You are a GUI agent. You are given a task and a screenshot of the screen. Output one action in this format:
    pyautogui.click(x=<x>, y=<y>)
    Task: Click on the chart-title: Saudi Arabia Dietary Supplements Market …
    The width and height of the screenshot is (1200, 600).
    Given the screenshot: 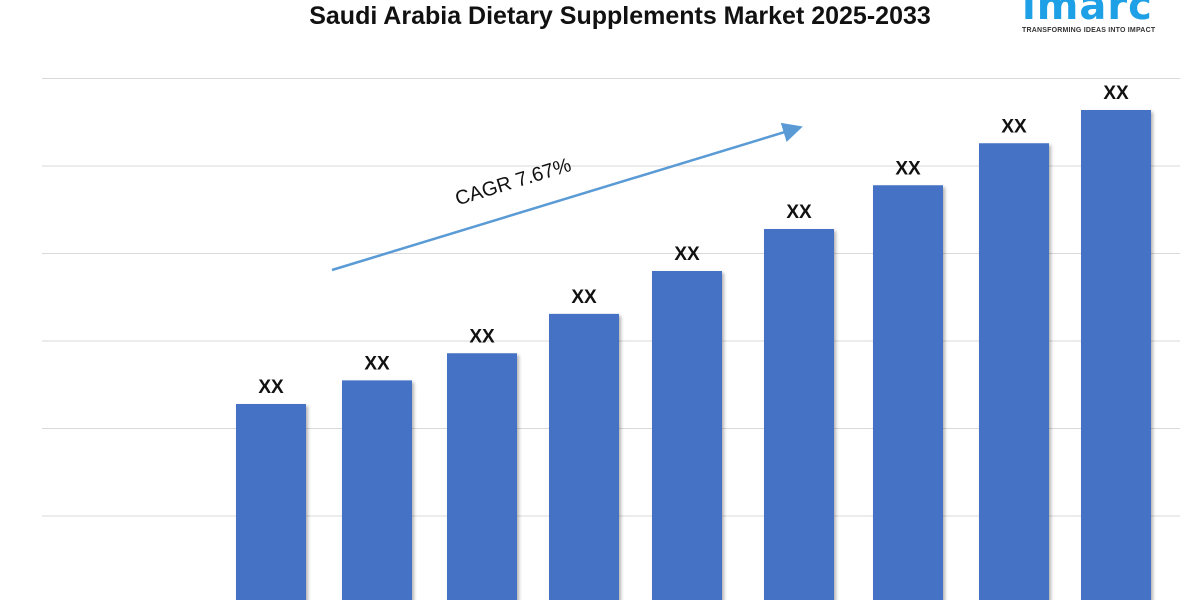 What is the action you would take?
    pyautogui.click(x=620, y=16)
    